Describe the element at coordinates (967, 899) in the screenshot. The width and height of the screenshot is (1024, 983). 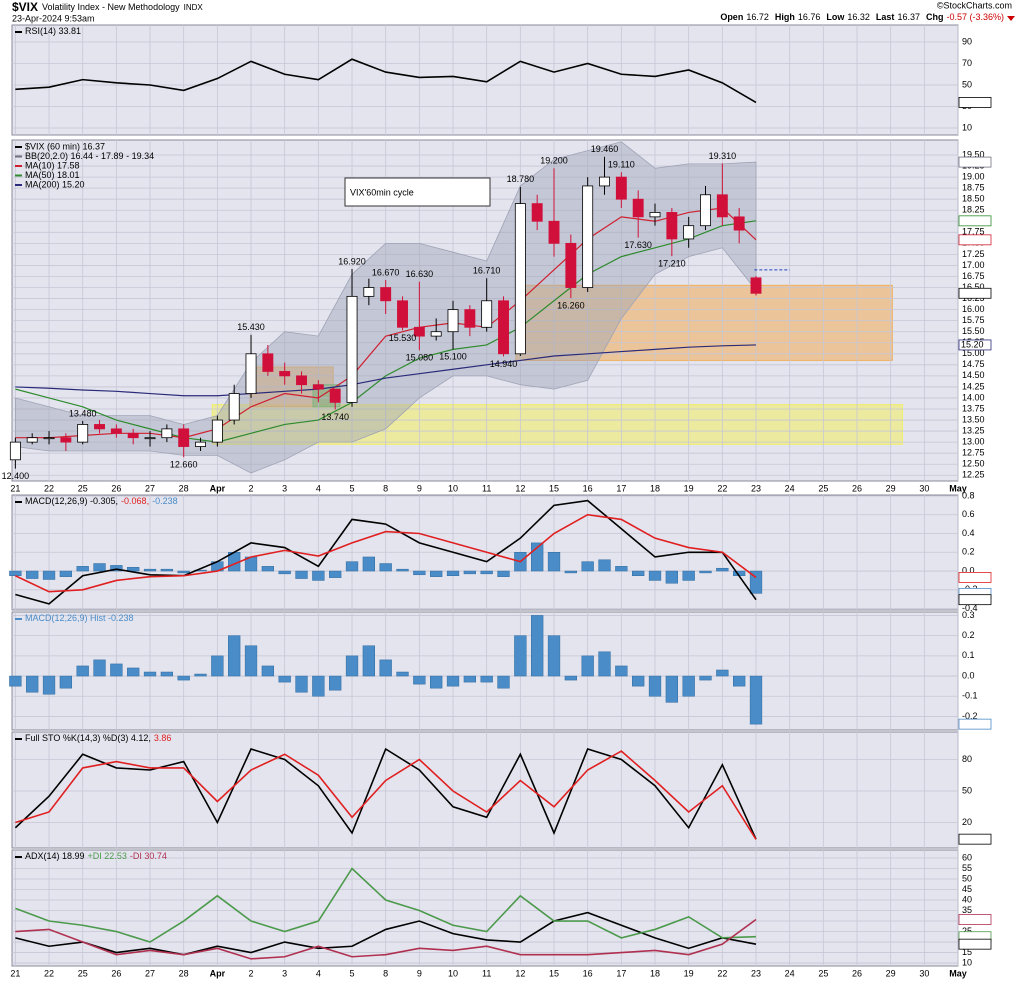
I see `y-tick-label: 40` at that location.